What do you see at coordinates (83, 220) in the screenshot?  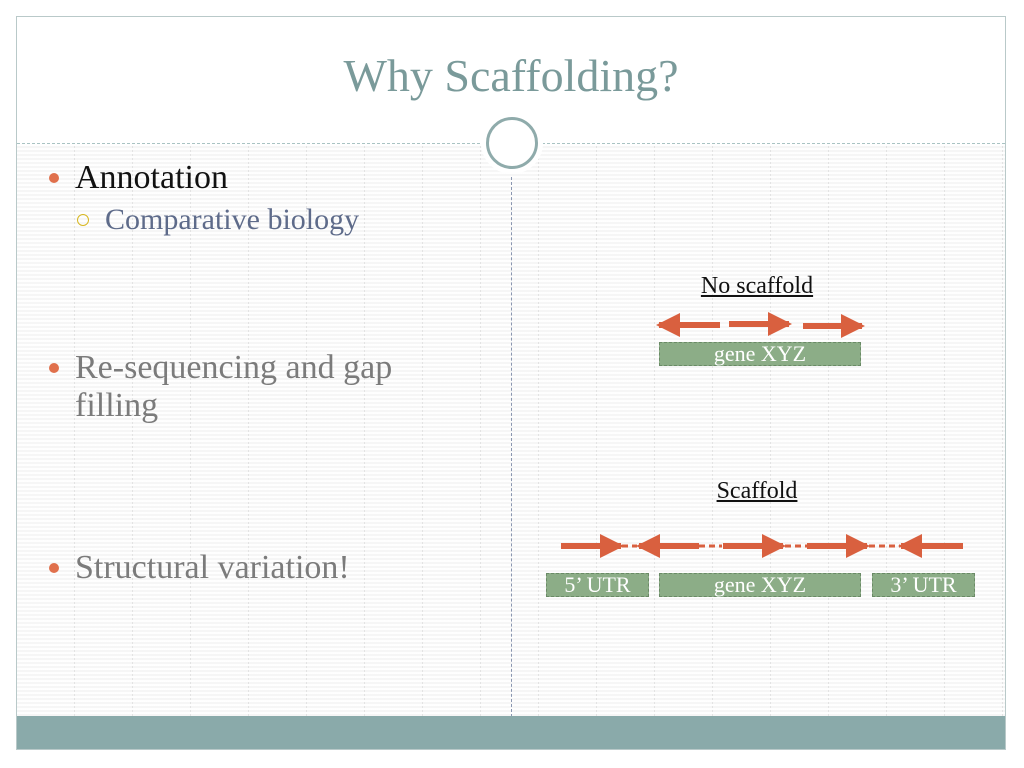 I see `sub-bullet-ring-icon` at bounding box center [83, 220].